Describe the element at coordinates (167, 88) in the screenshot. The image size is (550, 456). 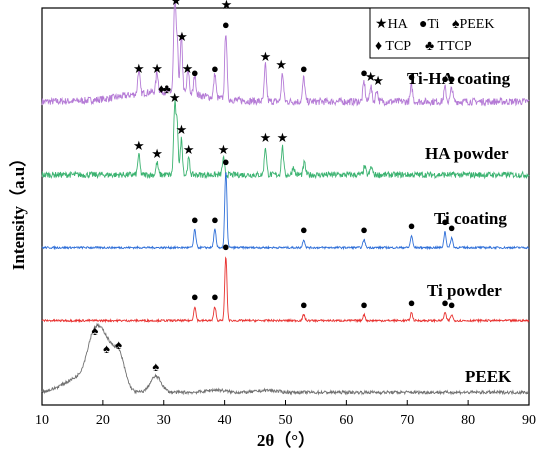
I see `peak-marker: ♣` at that location.